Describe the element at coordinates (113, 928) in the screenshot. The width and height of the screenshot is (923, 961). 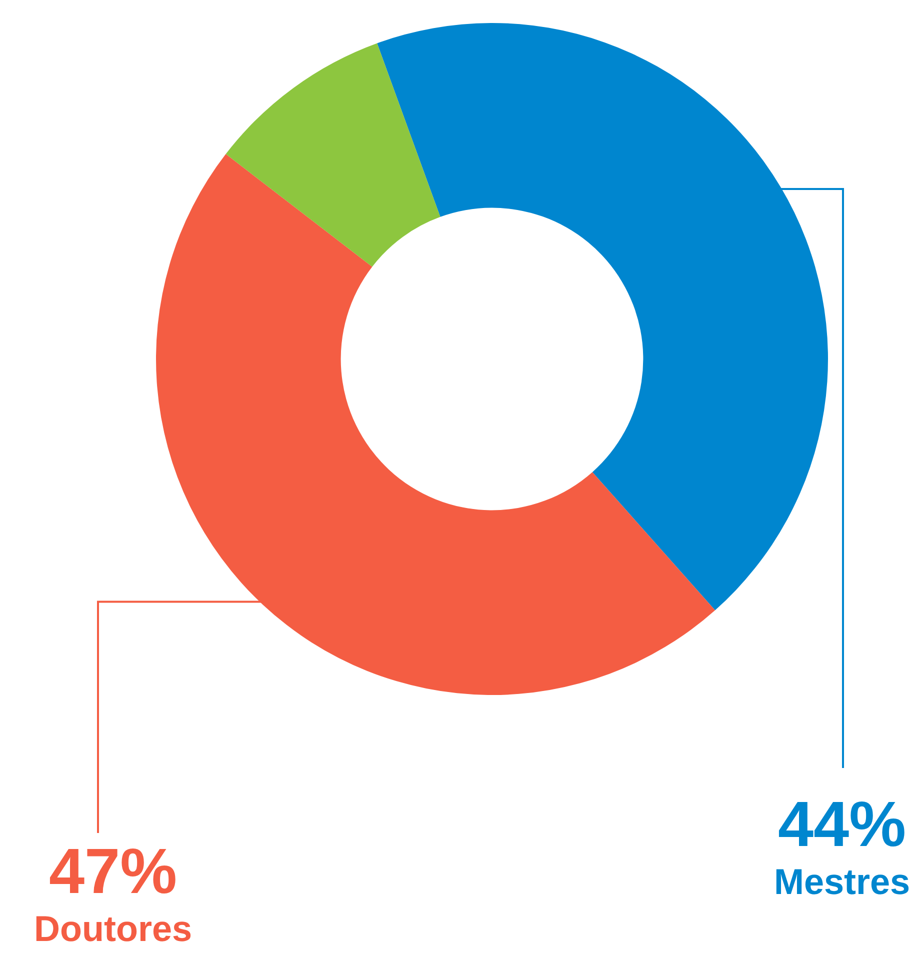
I see `slice-label: Doutores` at that location.